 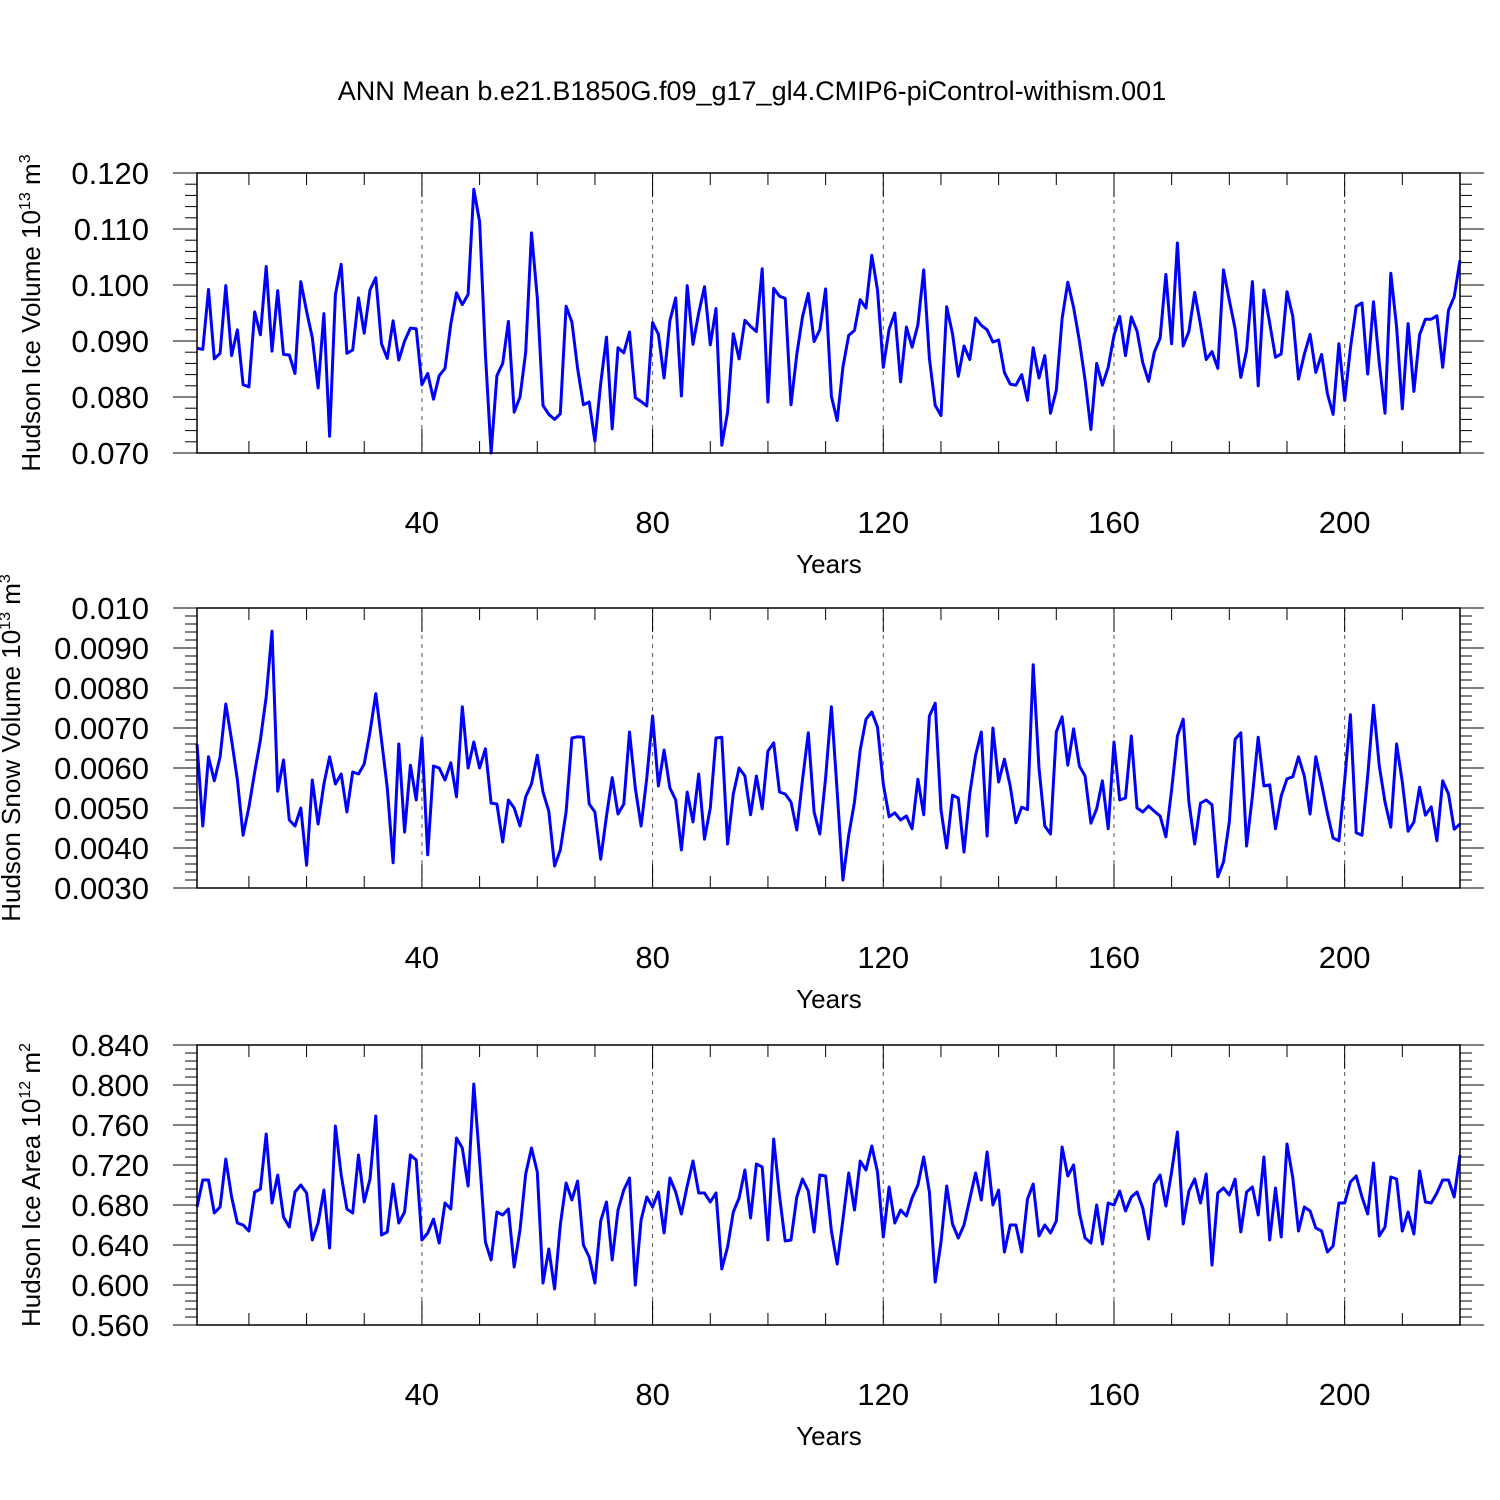 What do you see at coordinates (101, 688) in the screenshot?
I see `y-tick-label: 0.0080` at bounding box center [101, 688].